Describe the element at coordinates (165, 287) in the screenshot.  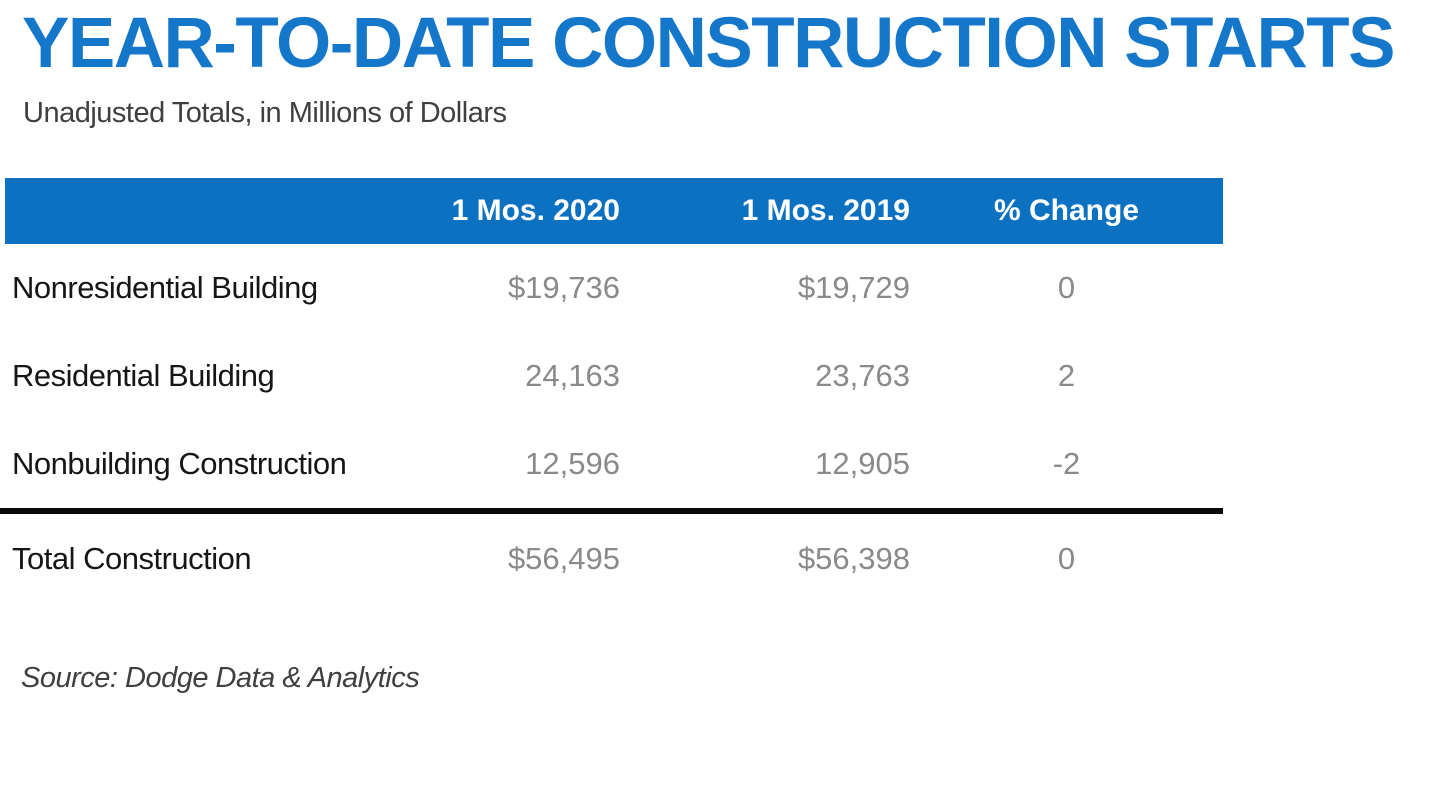
I see `row-label: Nonresidential Building` at that location.